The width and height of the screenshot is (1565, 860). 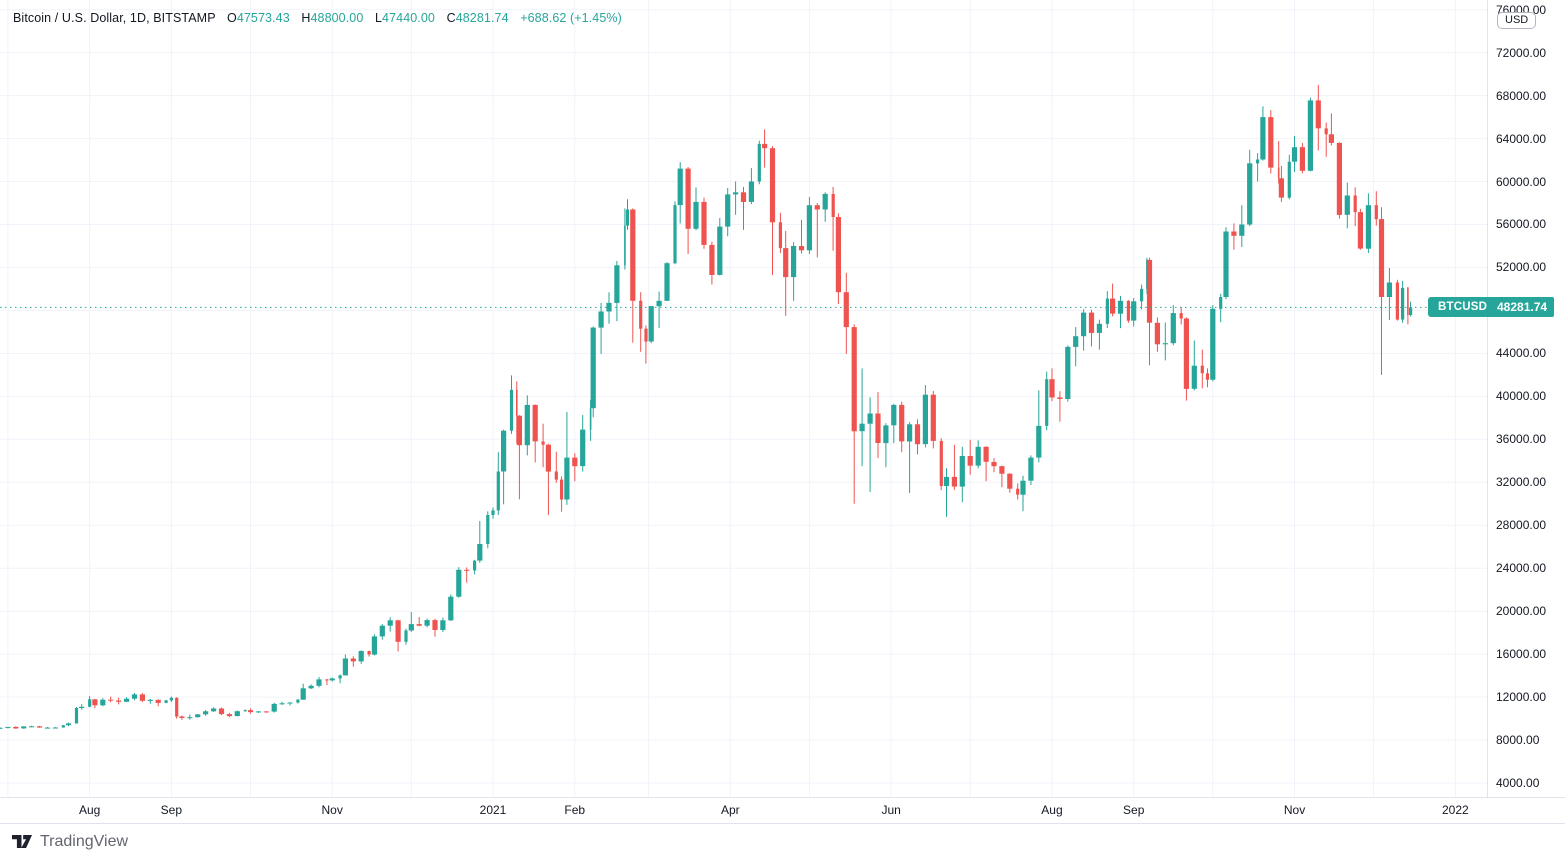 I want to click on high-label: H, so click(x=306, y=18).